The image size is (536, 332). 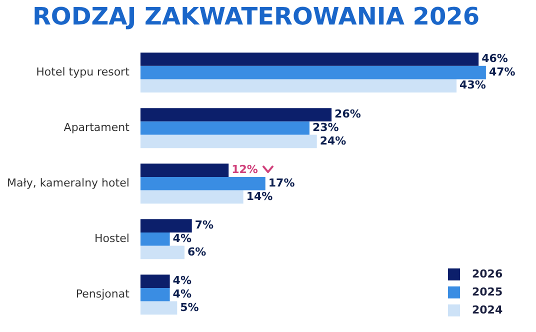 What do you see at coordinates (502, 71) in the screenshot?
I see `data-label: 47%` at bounding box center [502, 71].